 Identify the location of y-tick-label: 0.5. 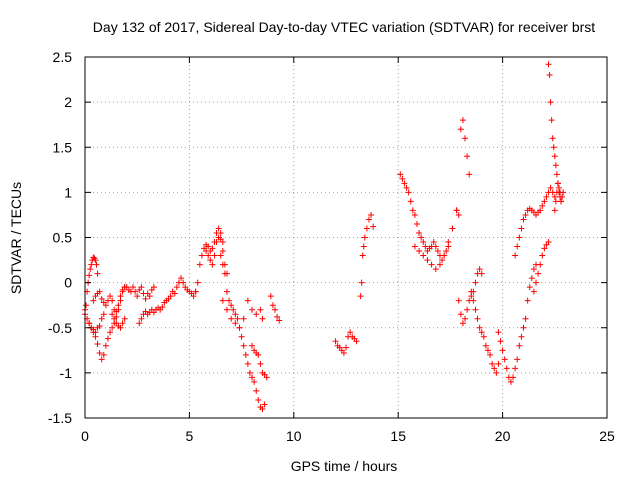
(63, 238).